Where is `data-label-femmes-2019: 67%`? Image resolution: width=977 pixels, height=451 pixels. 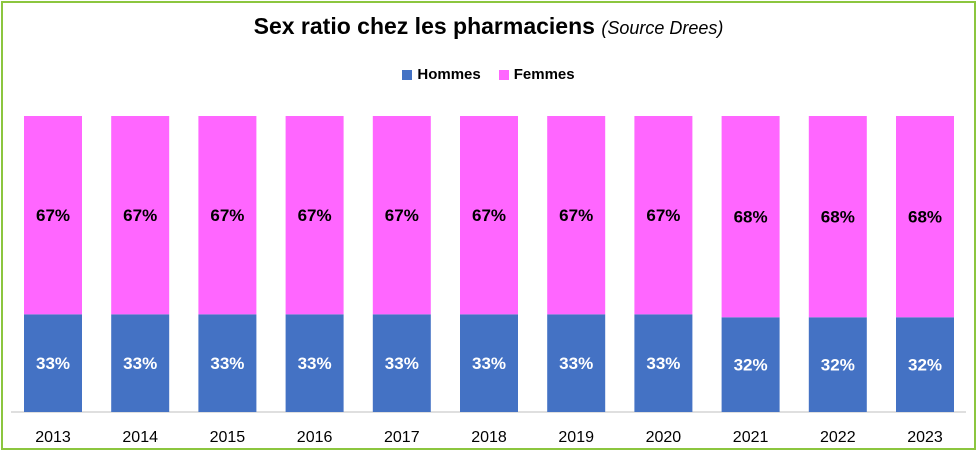
data-label-femmes-2019: 67% is located at coordinates (576, 215).